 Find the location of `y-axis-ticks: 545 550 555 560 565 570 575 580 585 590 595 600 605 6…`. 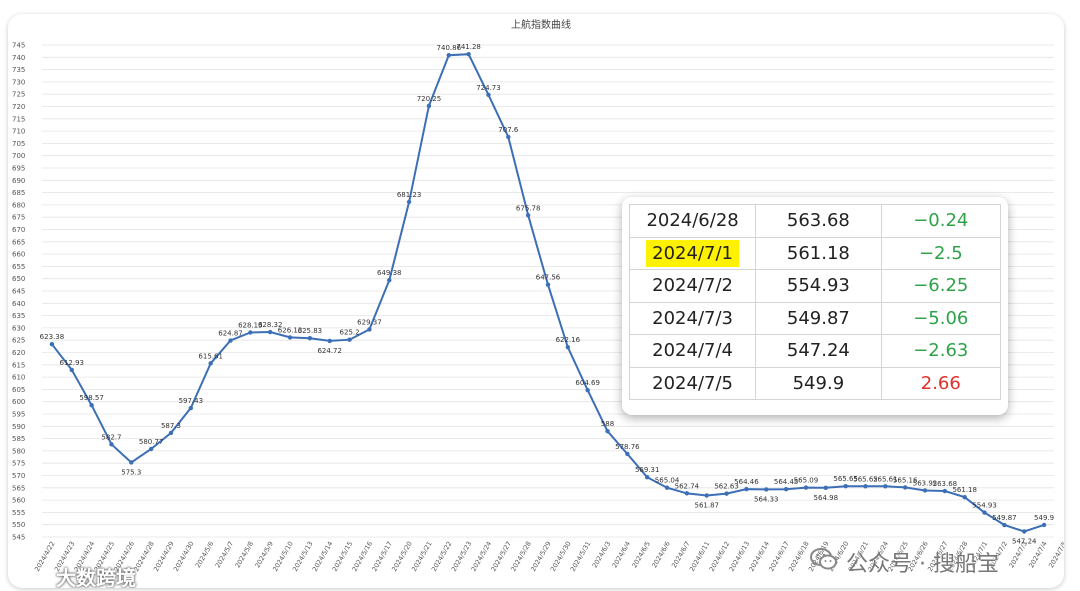

y-axis-ticks: 545 550 555 560 565 570 575 580 585 590 595 600 605 6… is located at coordinates (18, 292).